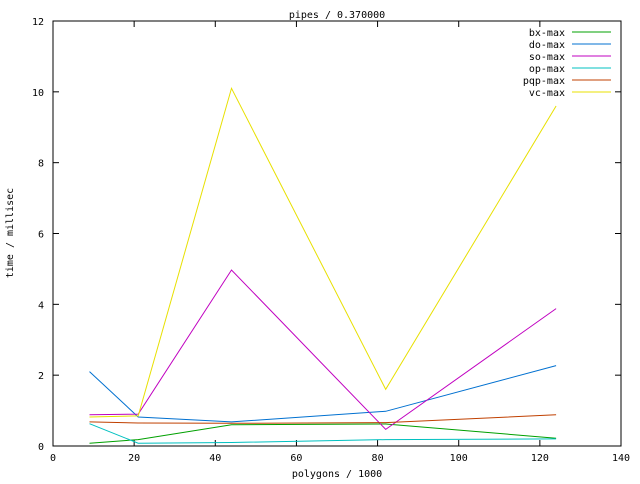 This screenshot has height=484, width=640. Describe the element at coordinates (337, 15) in the screenshot. I see `chart-title: pipes / 0.370000` at that location.